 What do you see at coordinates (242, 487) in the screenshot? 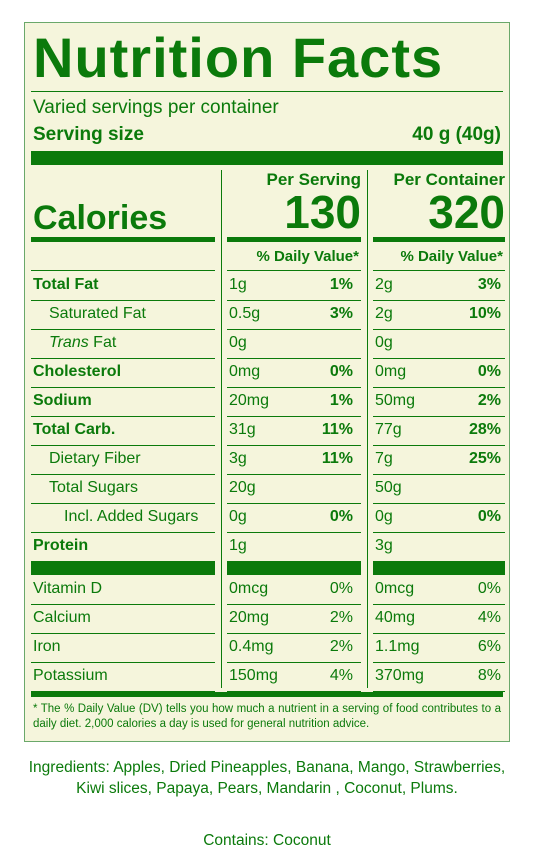
I see `nutrient-serving-amount: 20g` at bounding box center [242, 487].